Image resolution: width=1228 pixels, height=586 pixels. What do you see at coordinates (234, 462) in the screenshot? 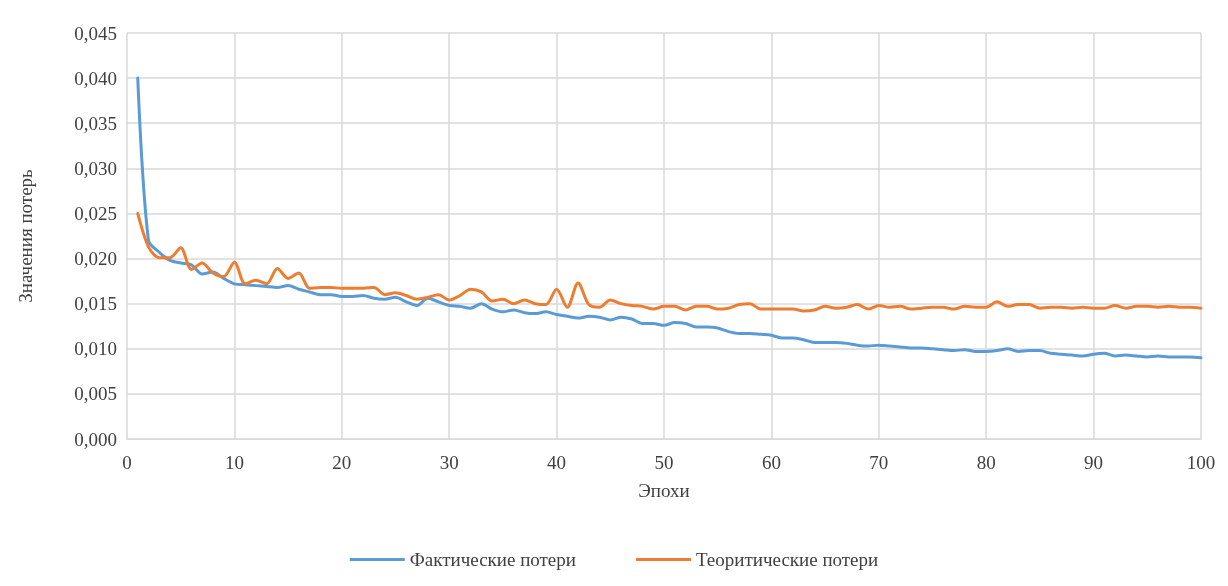
I see `x-tick-label: 10` at bounding box center [234, 462].